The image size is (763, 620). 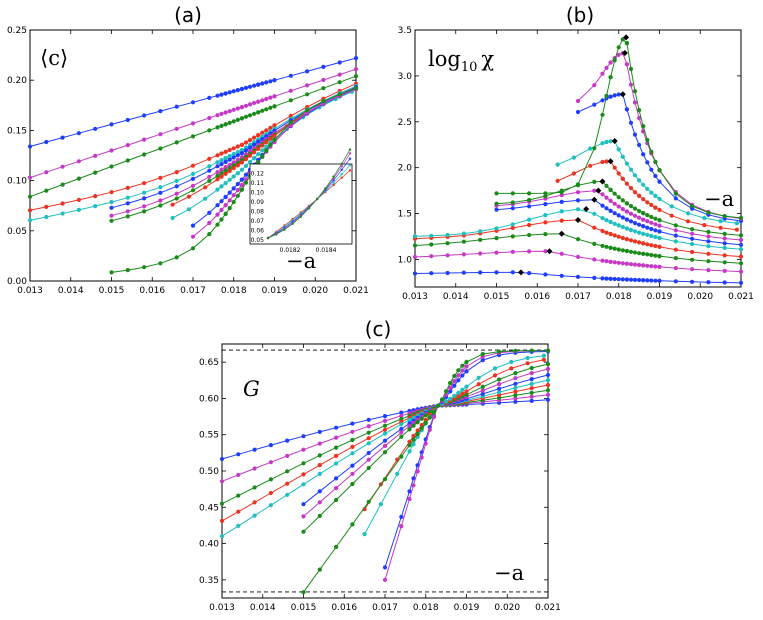 What do you see at coordinates (209, 399) in the screenshot?
I see `panel-c-ytick-label: 0.60` at bounding box center [209, 399].